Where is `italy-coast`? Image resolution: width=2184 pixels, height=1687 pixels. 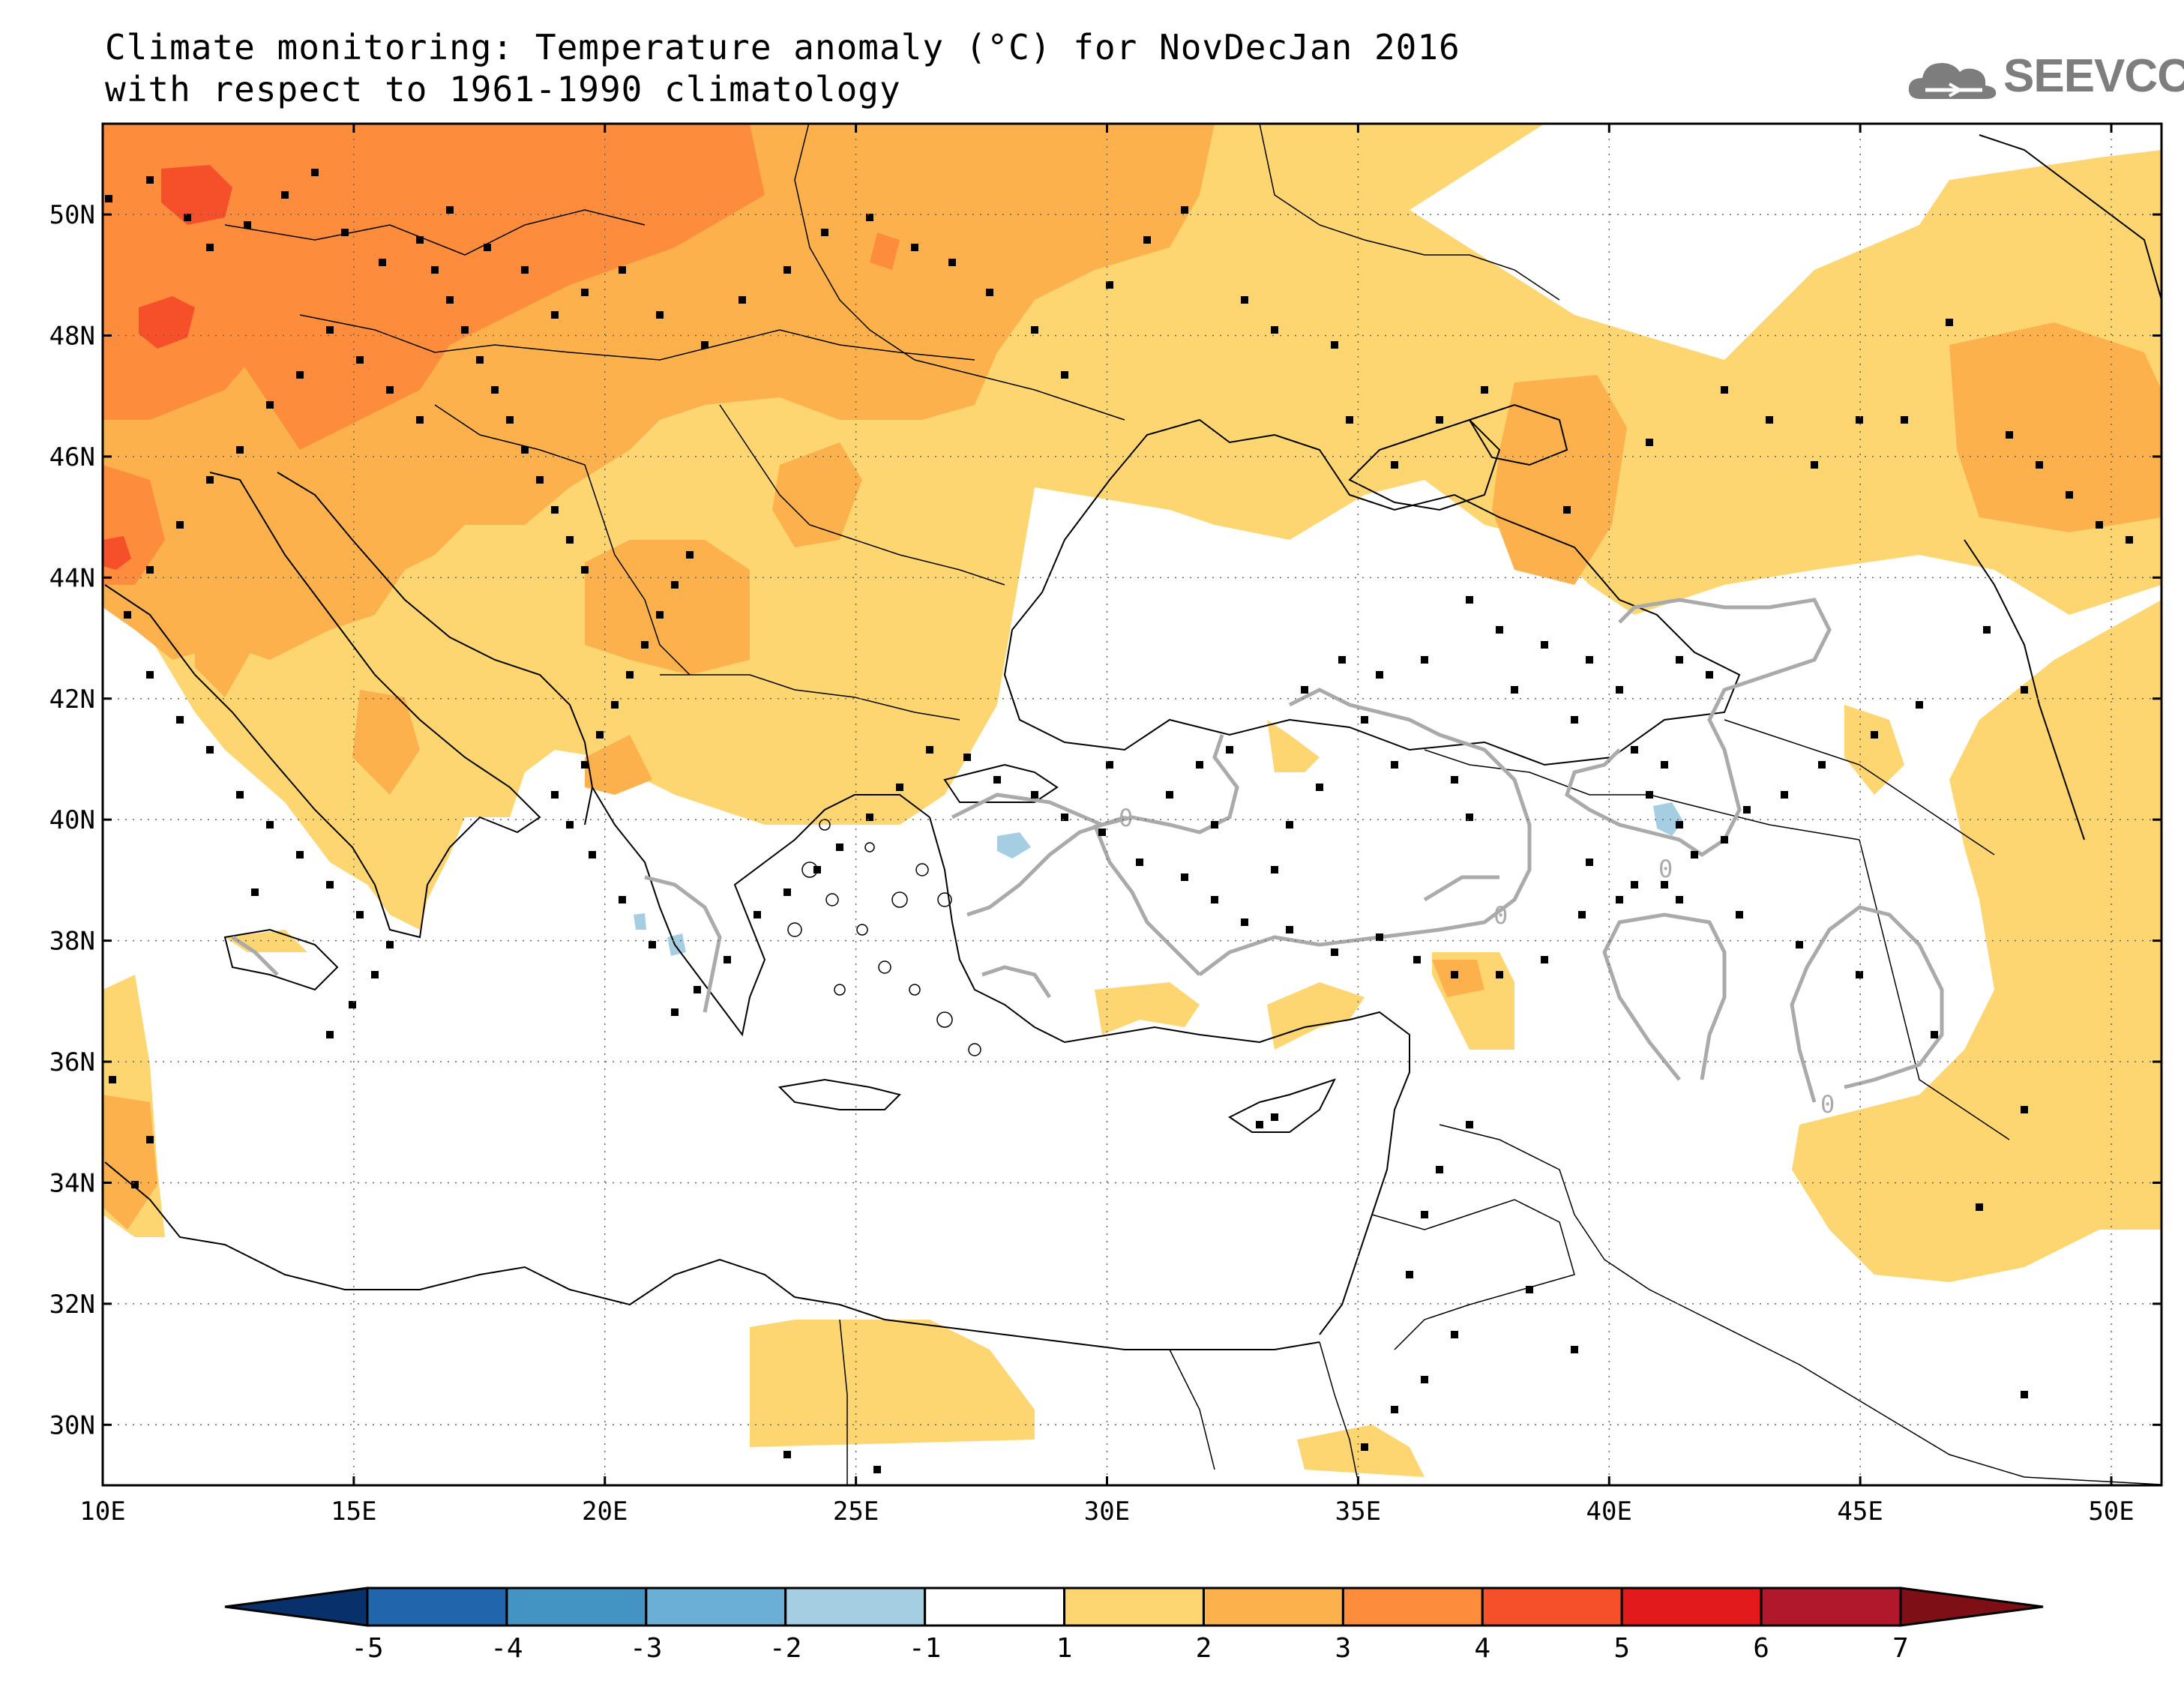
italy-coast is located at coordinates (322, 705).